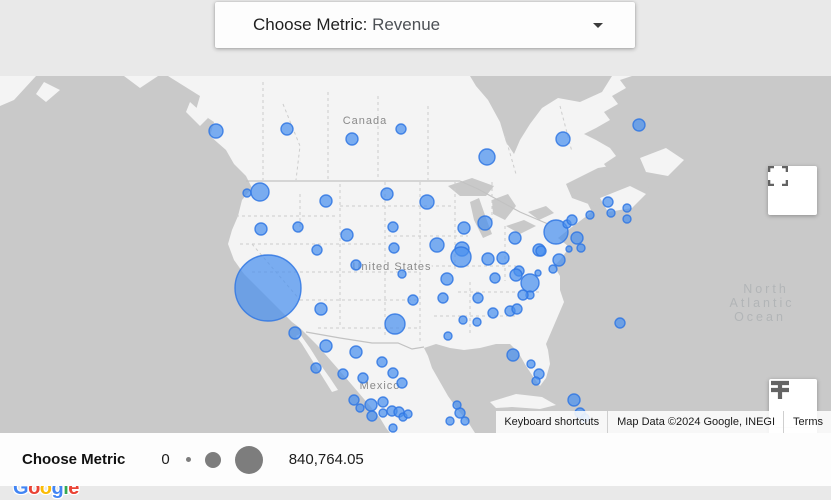 This screenshot has width=831, height=500. Describe the element at coordinates (326, 459) in the screenshot. I see `legend-max-value: 840,764.05` at that location.